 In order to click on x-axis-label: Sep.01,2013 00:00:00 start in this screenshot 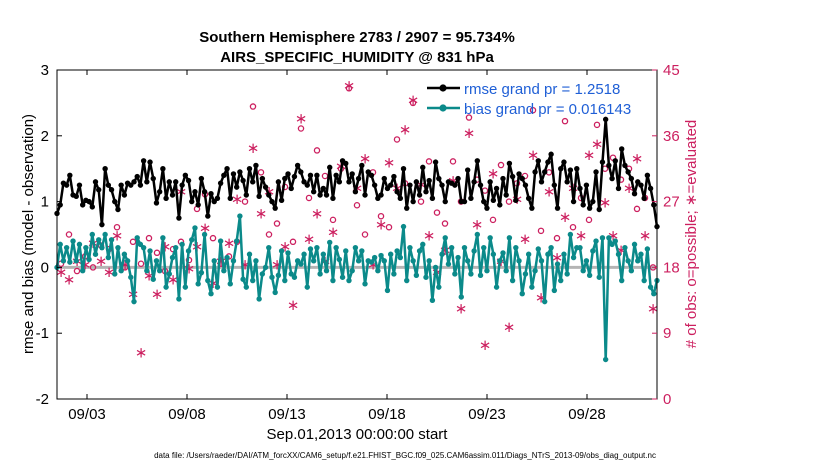, I will do `click(358, 434)`.